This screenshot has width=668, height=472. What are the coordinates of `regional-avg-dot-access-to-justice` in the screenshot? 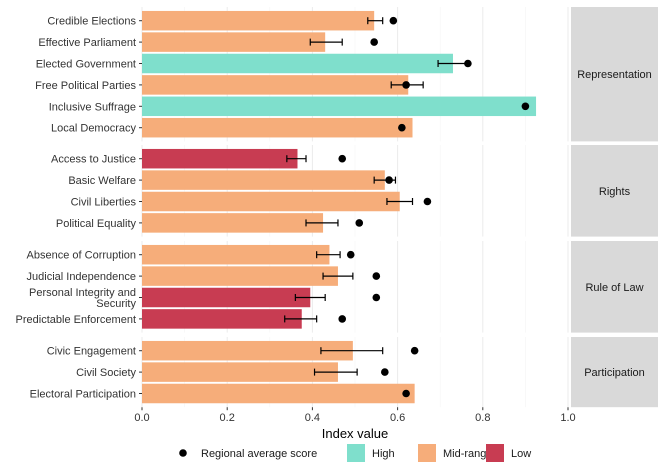 It's located at (342, 158).